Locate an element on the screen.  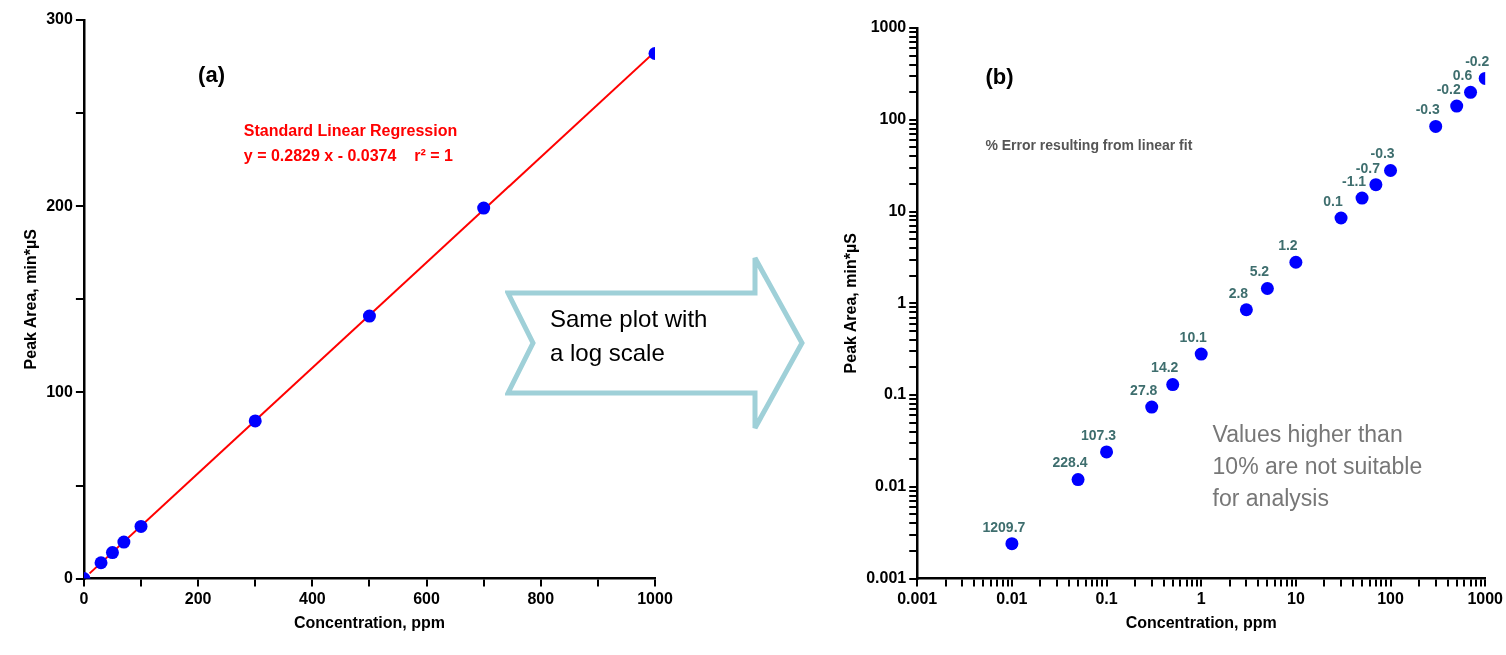
annotation: y = 0.2829 x - 0.0374 r² = 1 is located at coordinates (348, 156).